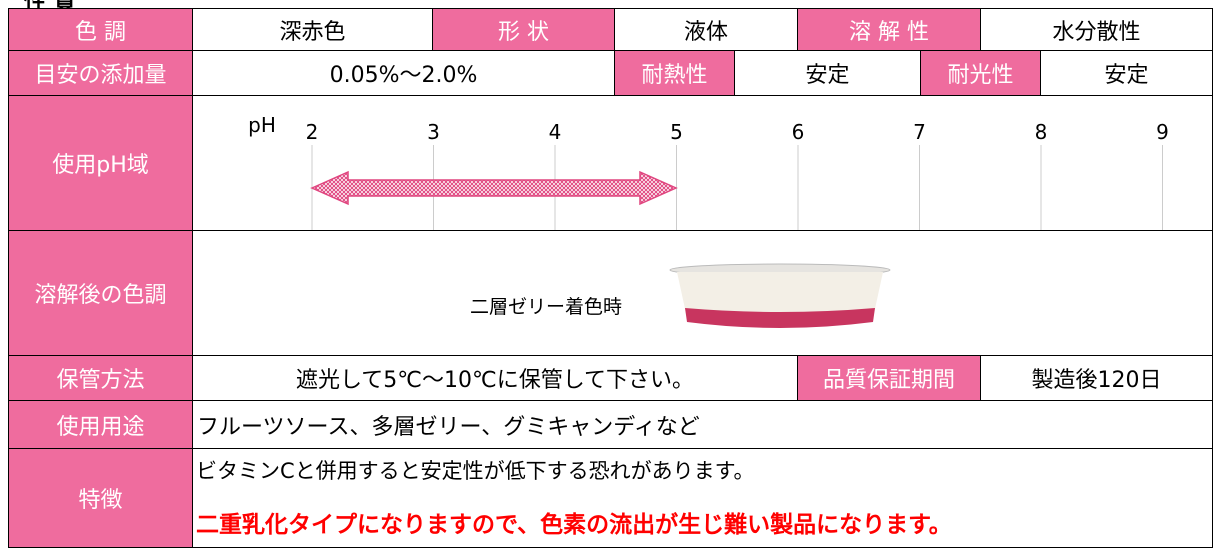 The image size is (1221, 548). Describe the element at coordinates (574, 525) in the screenshot. I see `feature-note-emphasis: 二重乳化タイプになりますので、色素の流出が生じ難い製品になります。` at that location.